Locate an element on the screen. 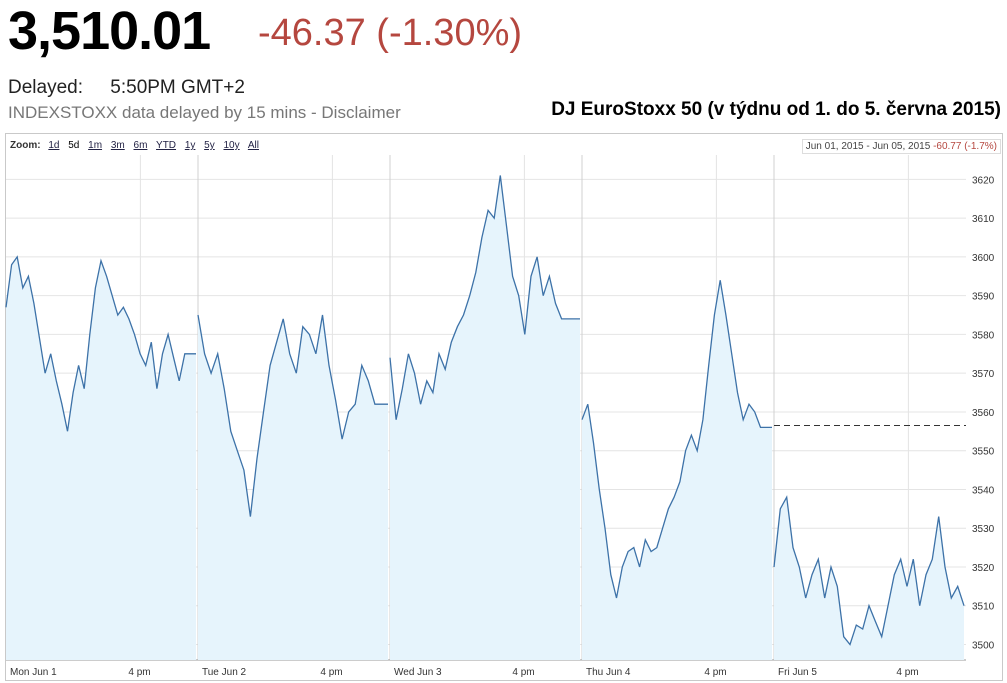 Image resolution: width=1007 pixels, height=683 pixels. x-tick-label: Thu Jun 4 is located at coordinates (608, 672).